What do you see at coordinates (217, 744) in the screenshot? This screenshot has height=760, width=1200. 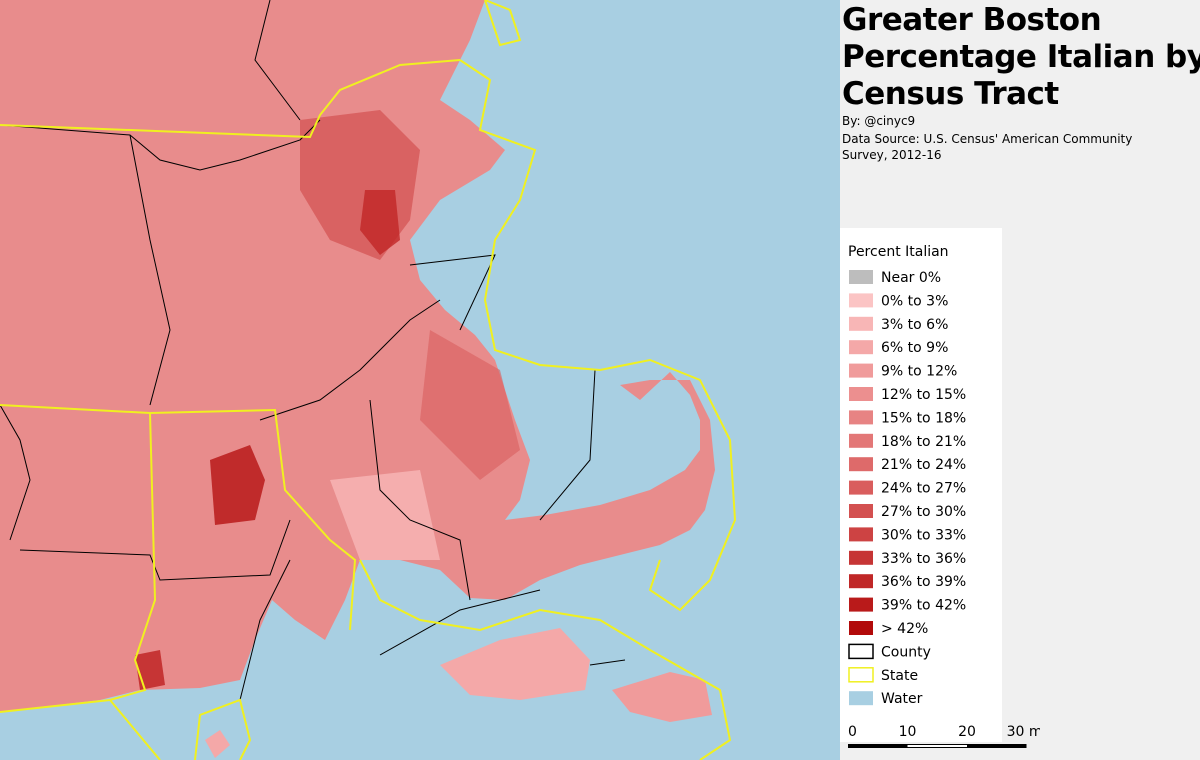 I see `block-island` at bounding box center [217, 744].